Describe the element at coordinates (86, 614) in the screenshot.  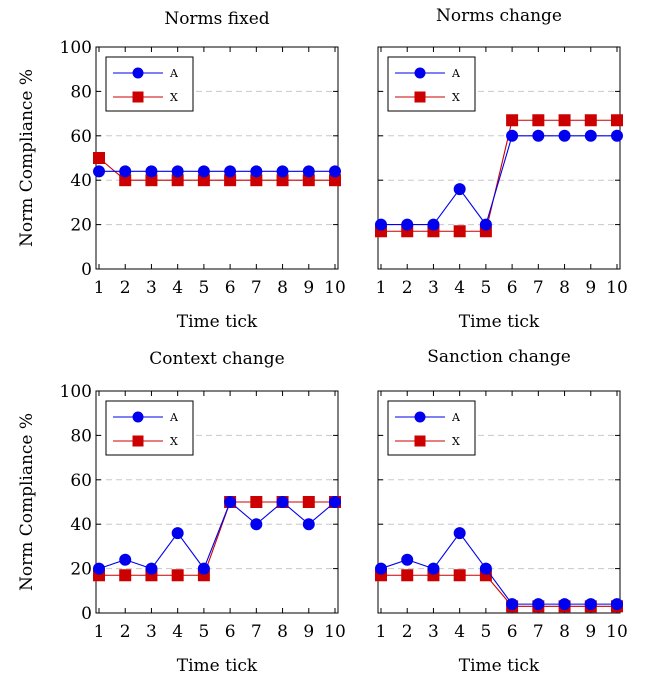
I see `chart-2-ytick-label: 0` at that location.